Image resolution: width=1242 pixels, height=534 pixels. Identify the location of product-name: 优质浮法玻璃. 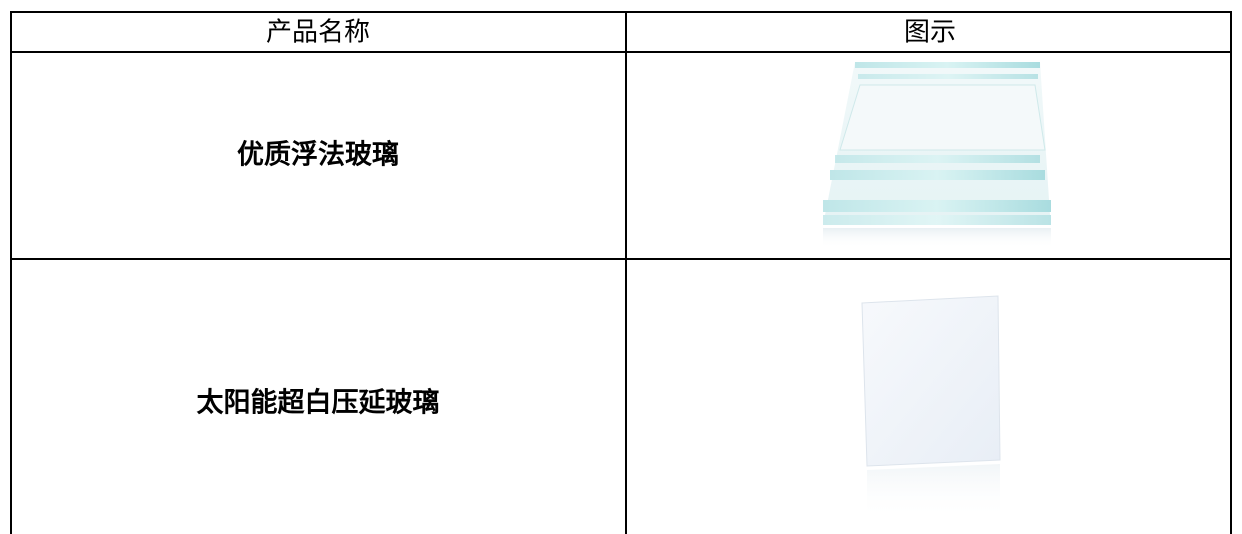
(318, 155).